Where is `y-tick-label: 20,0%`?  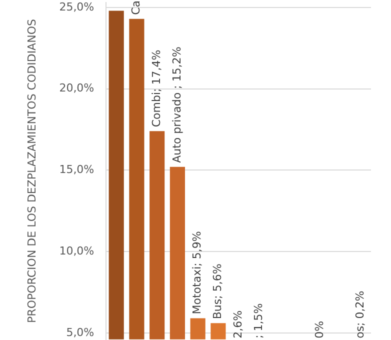
y-tick-label: 20,0% is located at coordinates (76, 88).